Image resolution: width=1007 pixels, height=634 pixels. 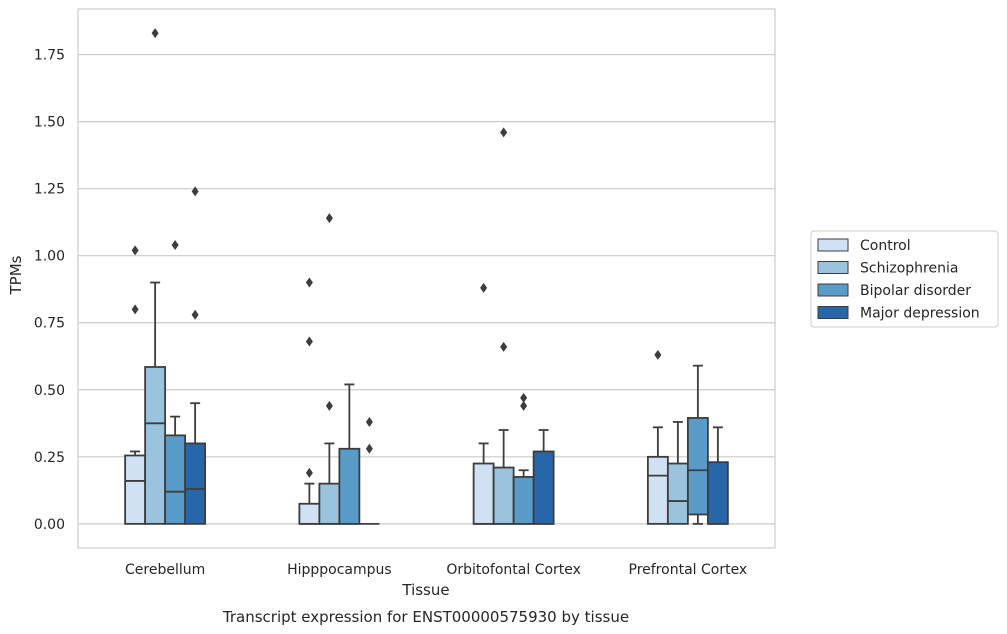 What do you see at coordinates (49, 56) in the screenshot?
I see `y-tick-label: 1.75` at bounding box center [49, 56].